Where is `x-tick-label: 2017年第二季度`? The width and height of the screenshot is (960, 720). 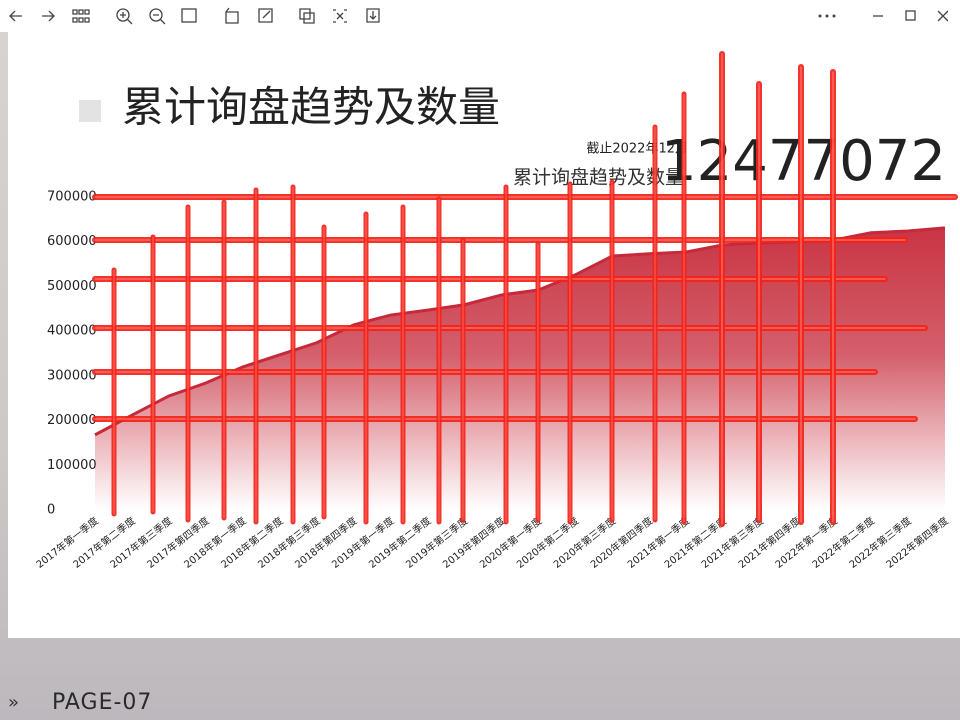
x-tick-label: 2017年第二季度 is located at coordinates (103, 542).